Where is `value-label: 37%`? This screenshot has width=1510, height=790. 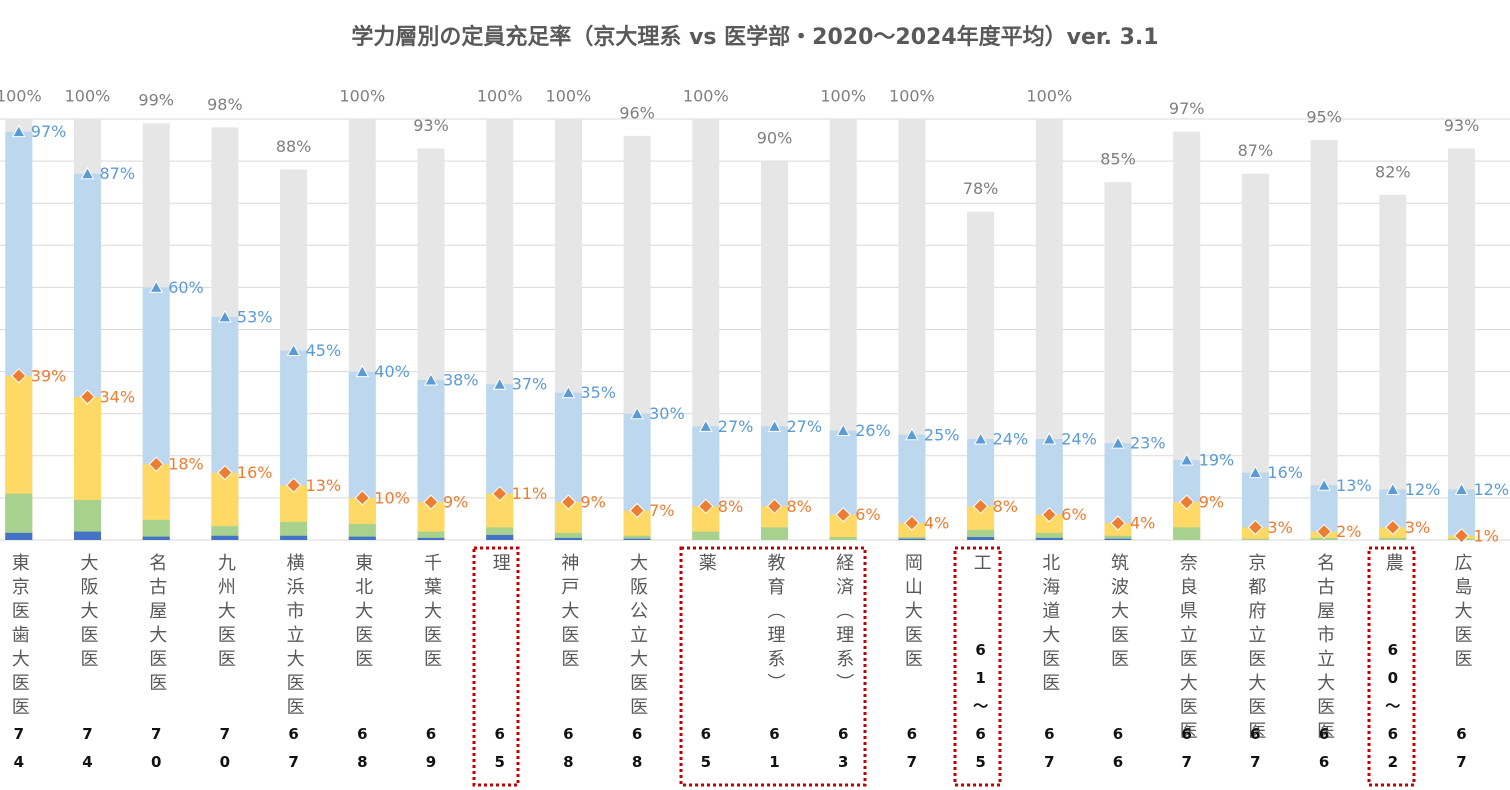 value-label: 37% is located at coordinates (530, 384).